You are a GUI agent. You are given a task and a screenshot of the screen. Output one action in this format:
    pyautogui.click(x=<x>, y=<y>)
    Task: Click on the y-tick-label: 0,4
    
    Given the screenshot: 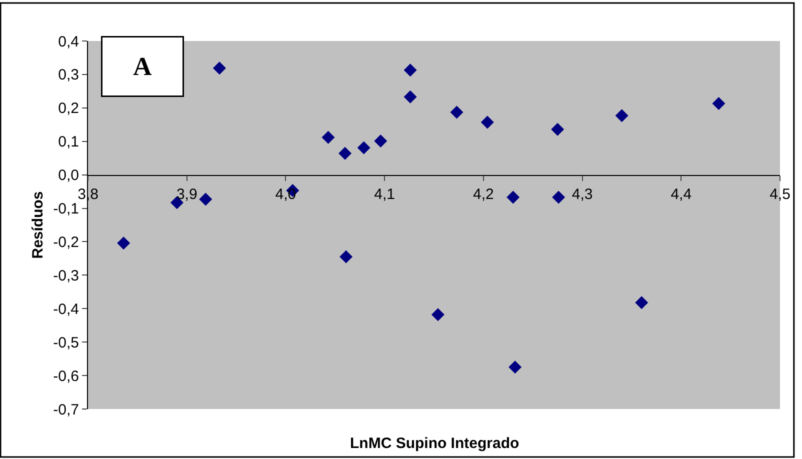 What is the action you would take?
    pyautogui.click(x=68, y=41)
    